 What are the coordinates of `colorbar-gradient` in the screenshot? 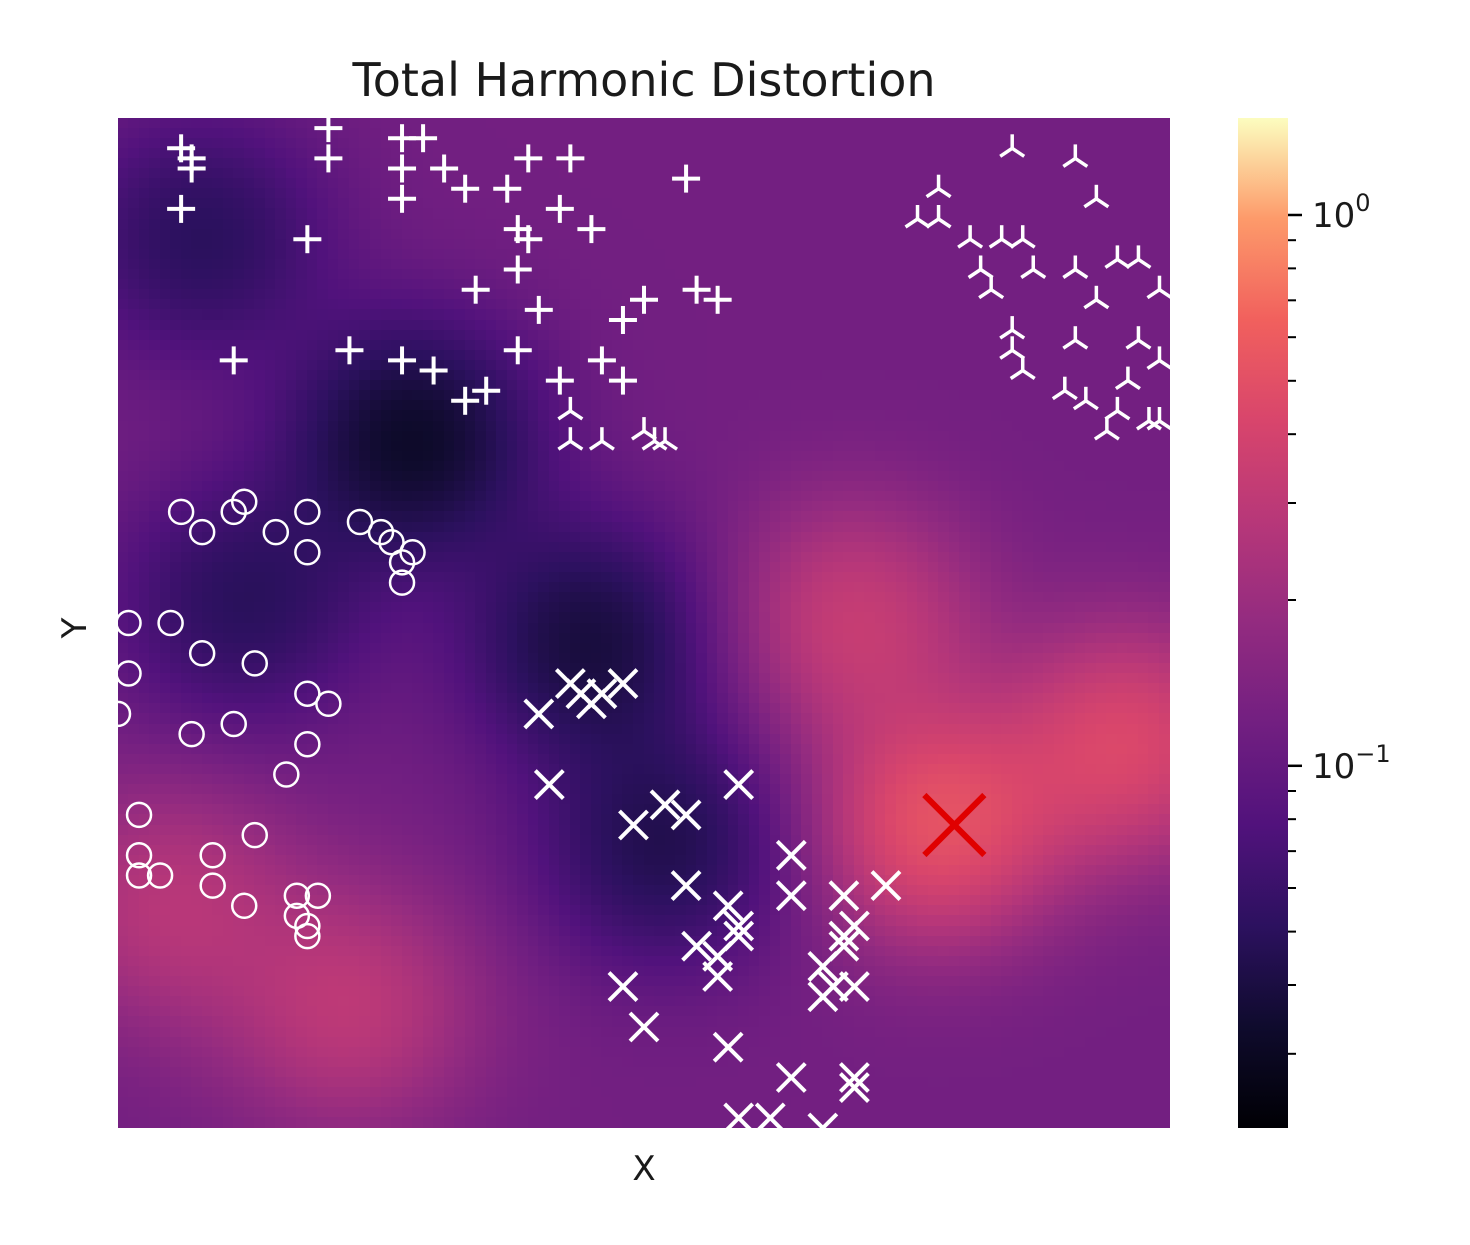 It's located at (1263, 623).